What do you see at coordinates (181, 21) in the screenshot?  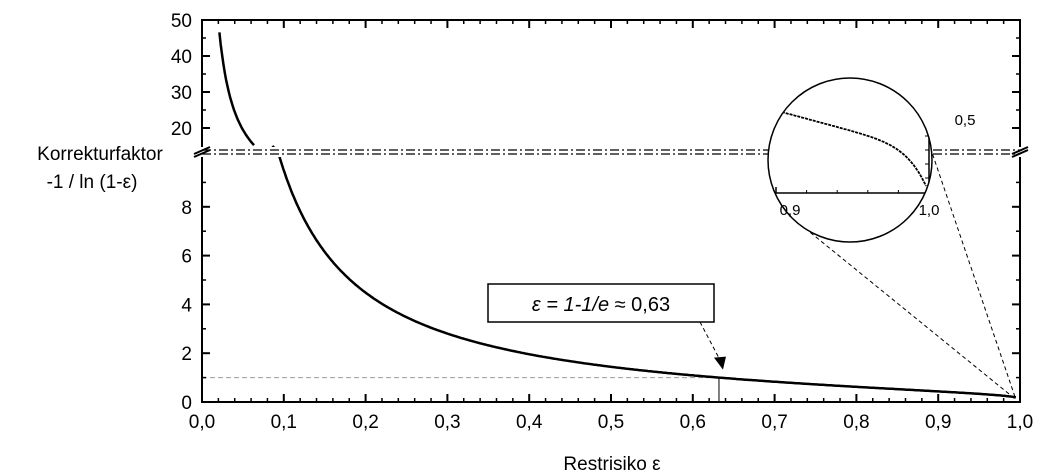 I see `y-tick-label: 50` at bounding box center [181, 21].